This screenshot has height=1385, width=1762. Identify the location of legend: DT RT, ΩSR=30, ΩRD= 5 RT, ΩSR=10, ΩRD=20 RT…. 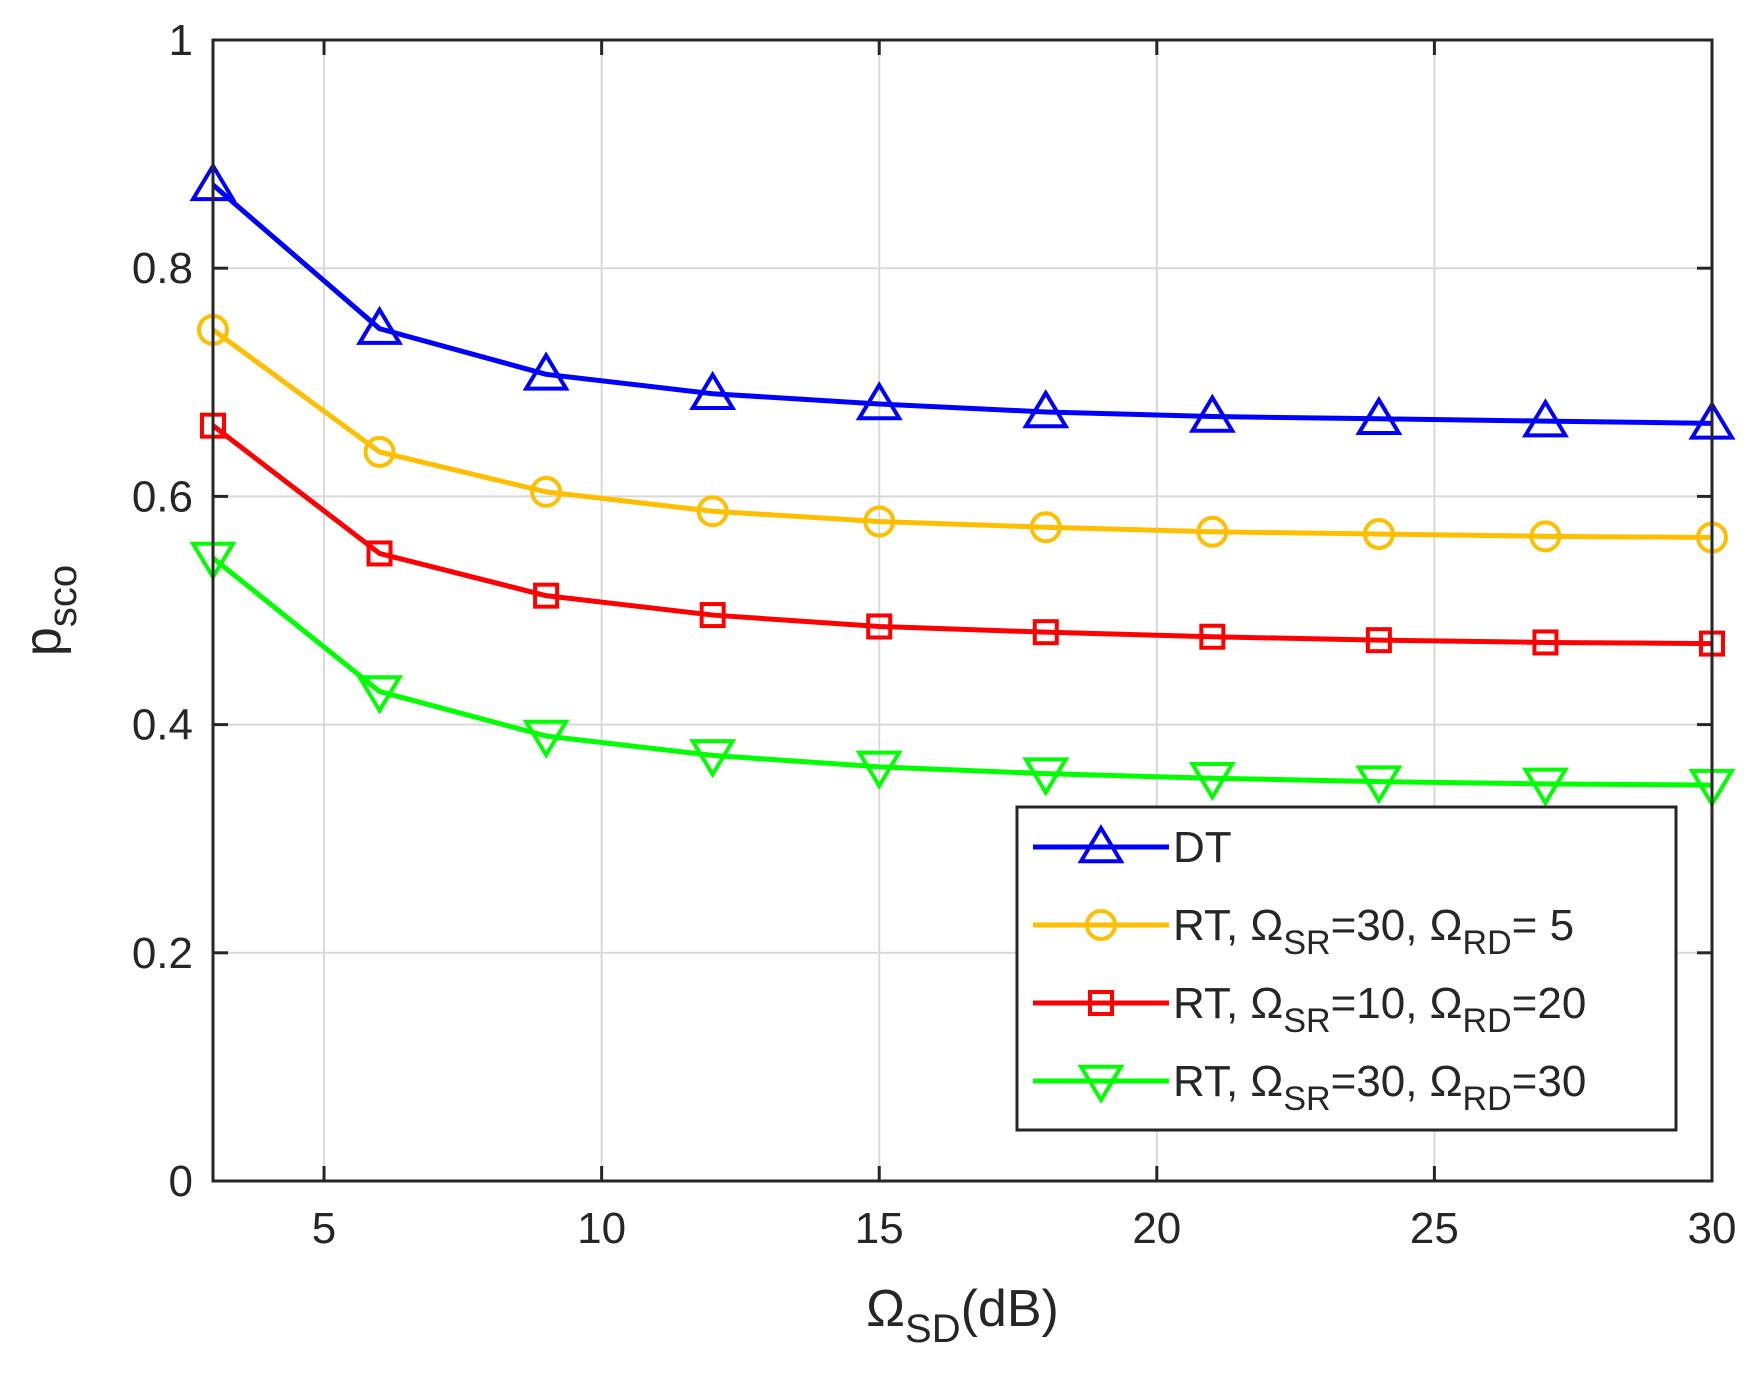
(1346, 968).